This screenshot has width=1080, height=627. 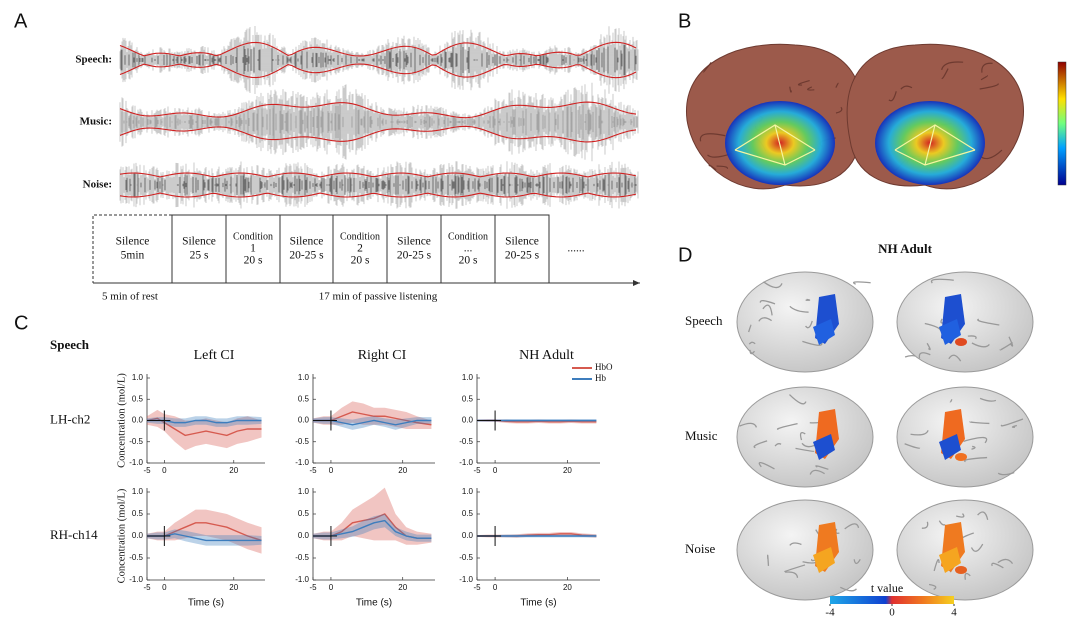 I want to click on timeline-text: Silence, so click(x=133, y=242).